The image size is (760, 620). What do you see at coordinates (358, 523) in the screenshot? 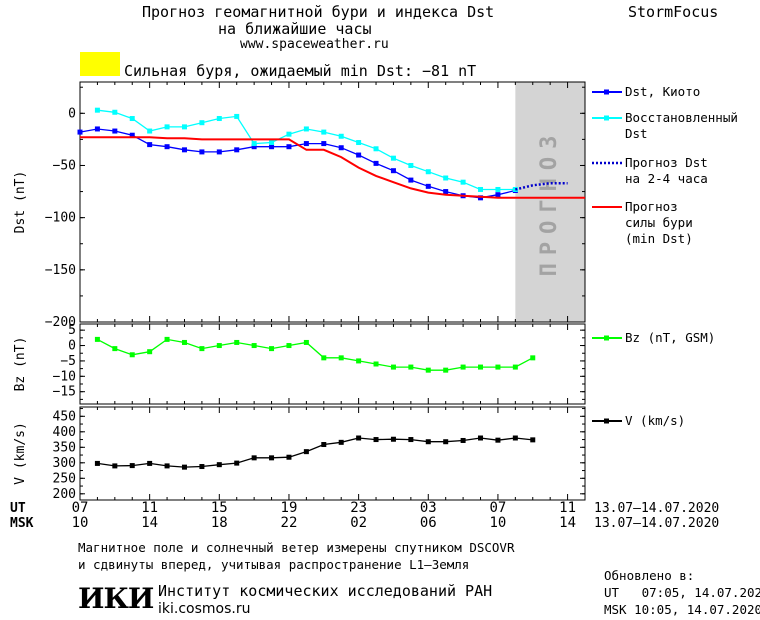
I see `msk-tick-label: 02` at bounding box center [358, 523].